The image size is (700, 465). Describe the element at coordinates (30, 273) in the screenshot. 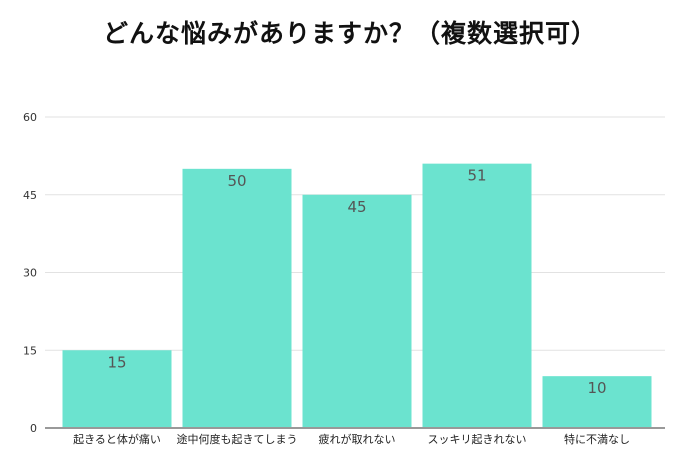

I see `y-tick-label: 30` at that location.